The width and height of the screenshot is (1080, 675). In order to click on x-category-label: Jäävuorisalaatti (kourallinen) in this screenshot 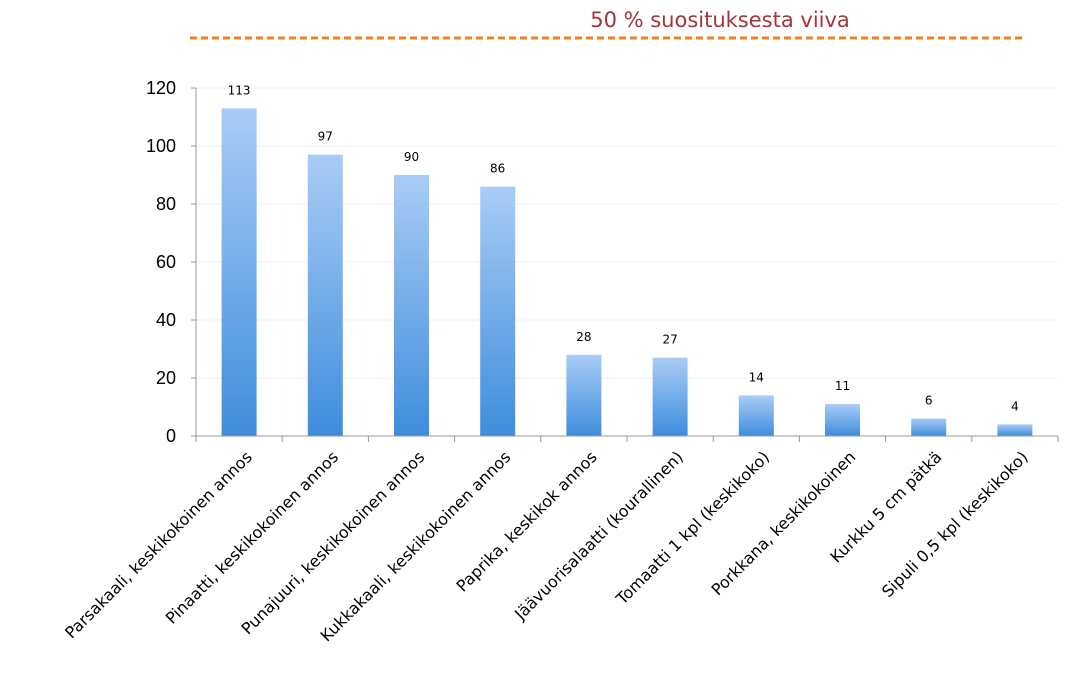, I will do `click(598, 535)`.